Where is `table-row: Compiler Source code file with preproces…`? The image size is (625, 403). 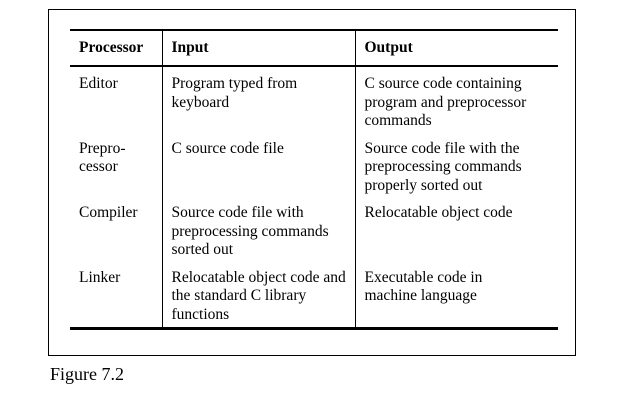 table-row: Compiler Source code file with preproces… is located at coordinates (314, 236).